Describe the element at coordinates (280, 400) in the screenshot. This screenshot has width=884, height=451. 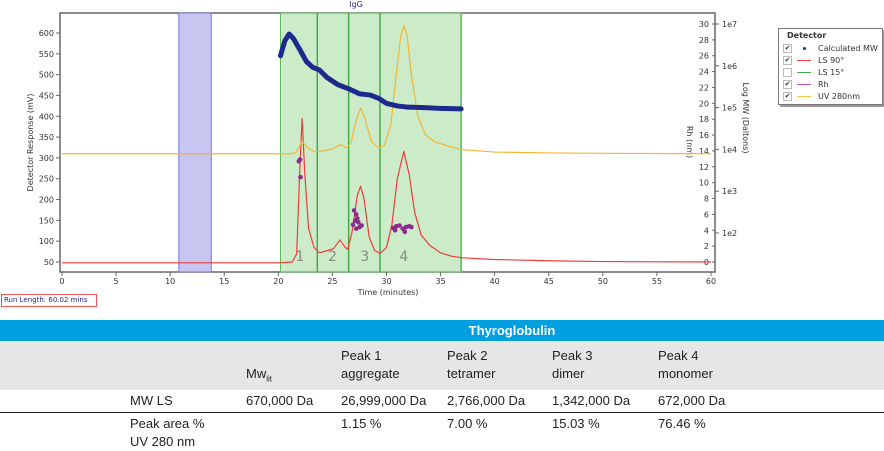
I see `table-cell: 670,000 Da` at that location.